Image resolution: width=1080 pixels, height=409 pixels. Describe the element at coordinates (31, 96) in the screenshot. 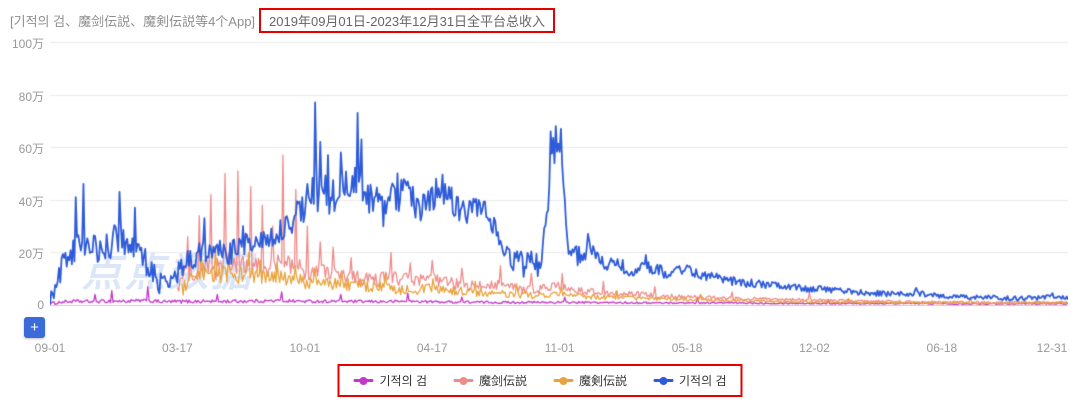

I see `y-axis-tick-label: 80万` at that location.